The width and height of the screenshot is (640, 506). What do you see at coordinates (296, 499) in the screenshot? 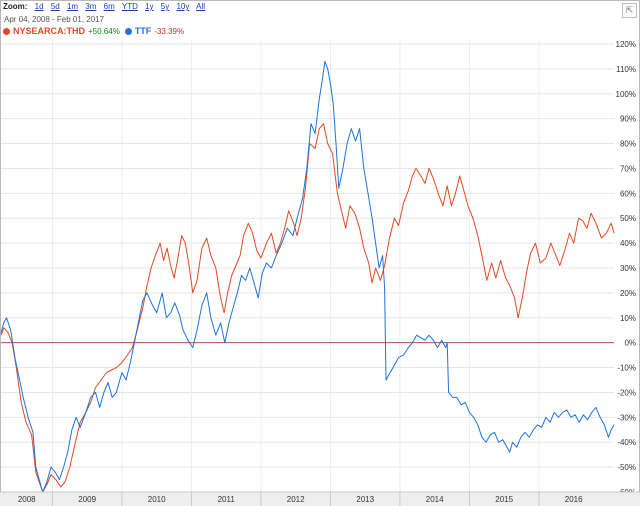
I see `x-tick-label: 2012` at bounding box center [296, 499].